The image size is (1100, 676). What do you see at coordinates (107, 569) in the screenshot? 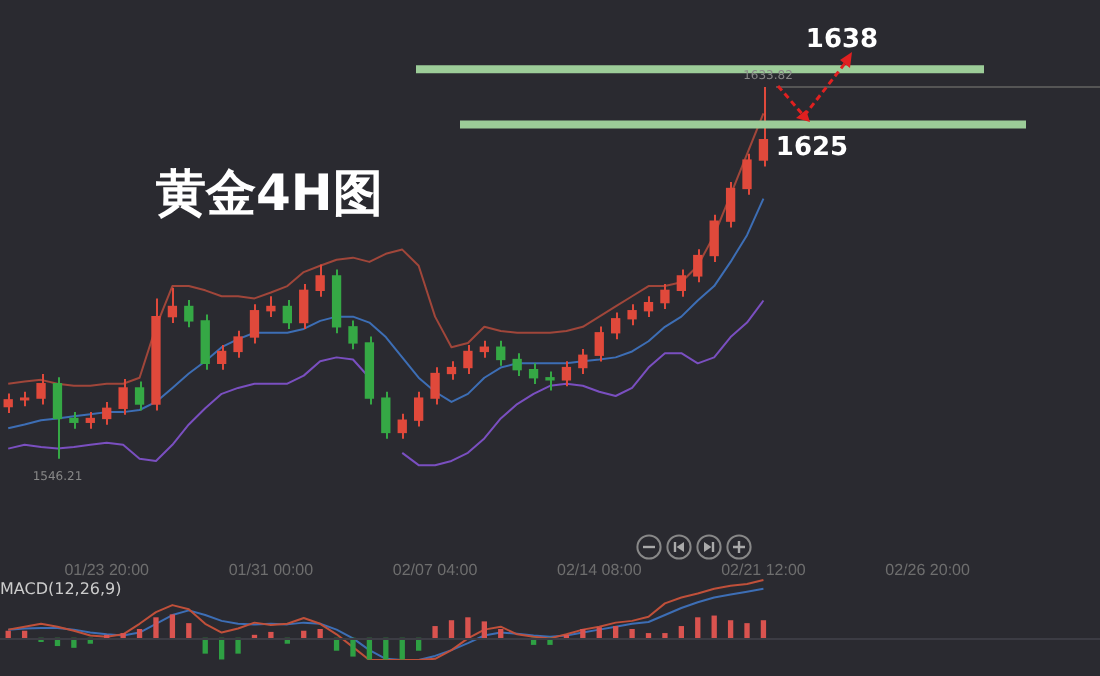
I see `x-tick-label: 01/23 20:00` at bounding box center [107, 569].